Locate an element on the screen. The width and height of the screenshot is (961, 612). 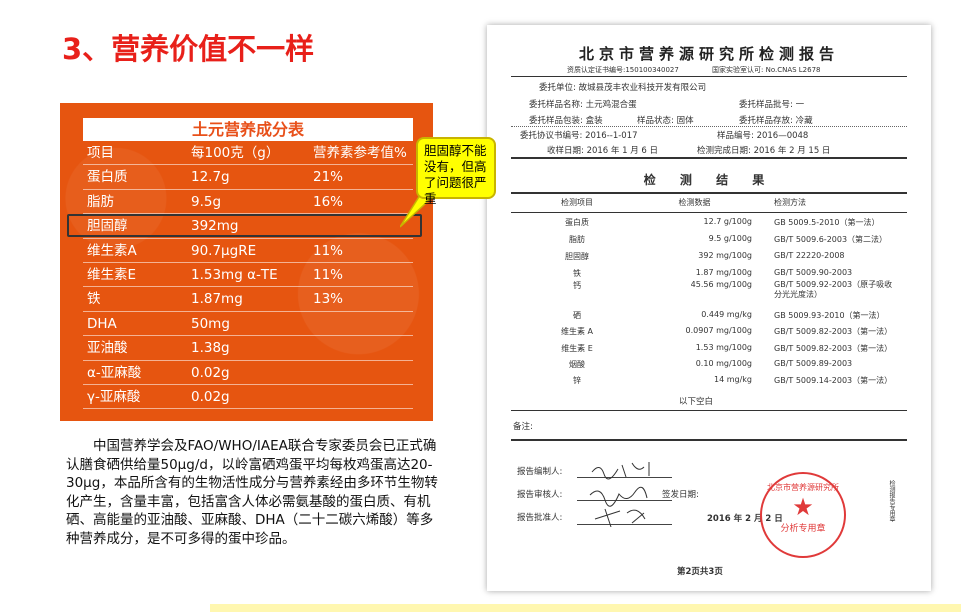
approver-label: 报告批准人: is located at coordinates (540, 518).